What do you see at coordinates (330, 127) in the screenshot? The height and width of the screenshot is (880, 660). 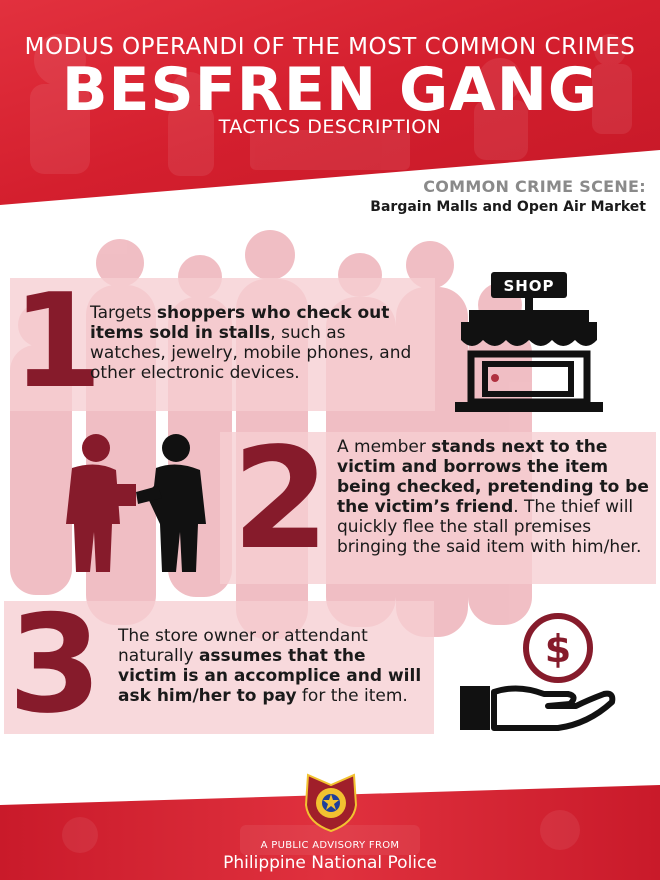 I see `header-subtitle: TACTICS DESCRIPTION` at bounding box center [330, 127].